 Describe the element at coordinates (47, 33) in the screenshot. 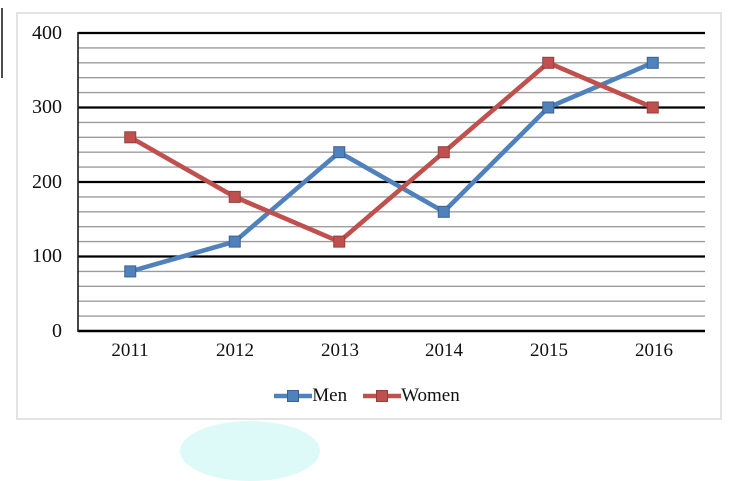

I see `y-axis-tick-label: 400` at that location.